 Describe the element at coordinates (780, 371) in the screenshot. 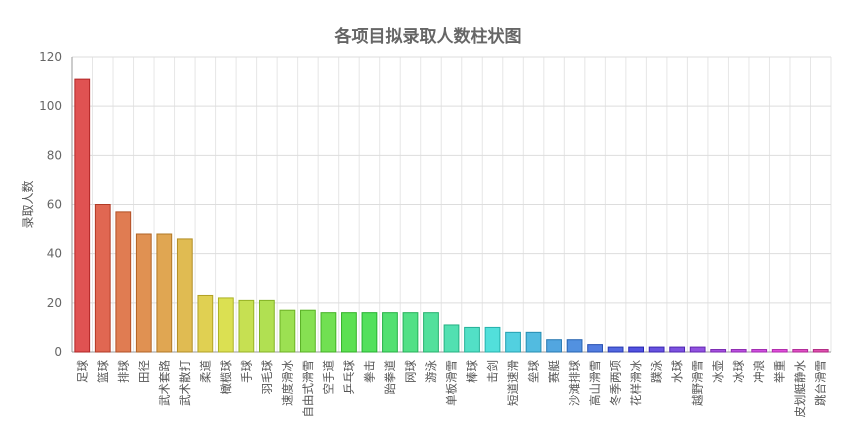

I see `x-tick-label: 举重` at that location.